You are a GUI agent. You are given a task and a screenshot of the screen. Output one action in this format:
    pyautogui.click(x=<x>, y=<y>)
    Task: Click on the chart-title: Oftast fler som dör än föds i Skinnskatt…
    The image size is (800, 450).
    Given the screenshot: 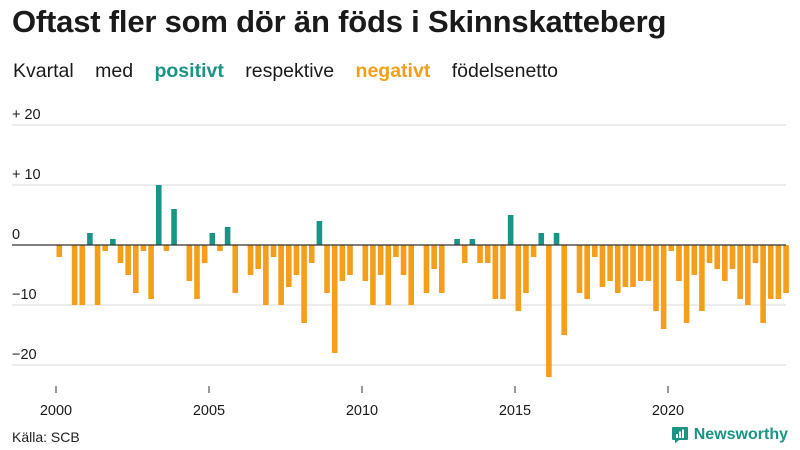 What is the action you would take?
    pyautogui.click(x=339, y=21)
    